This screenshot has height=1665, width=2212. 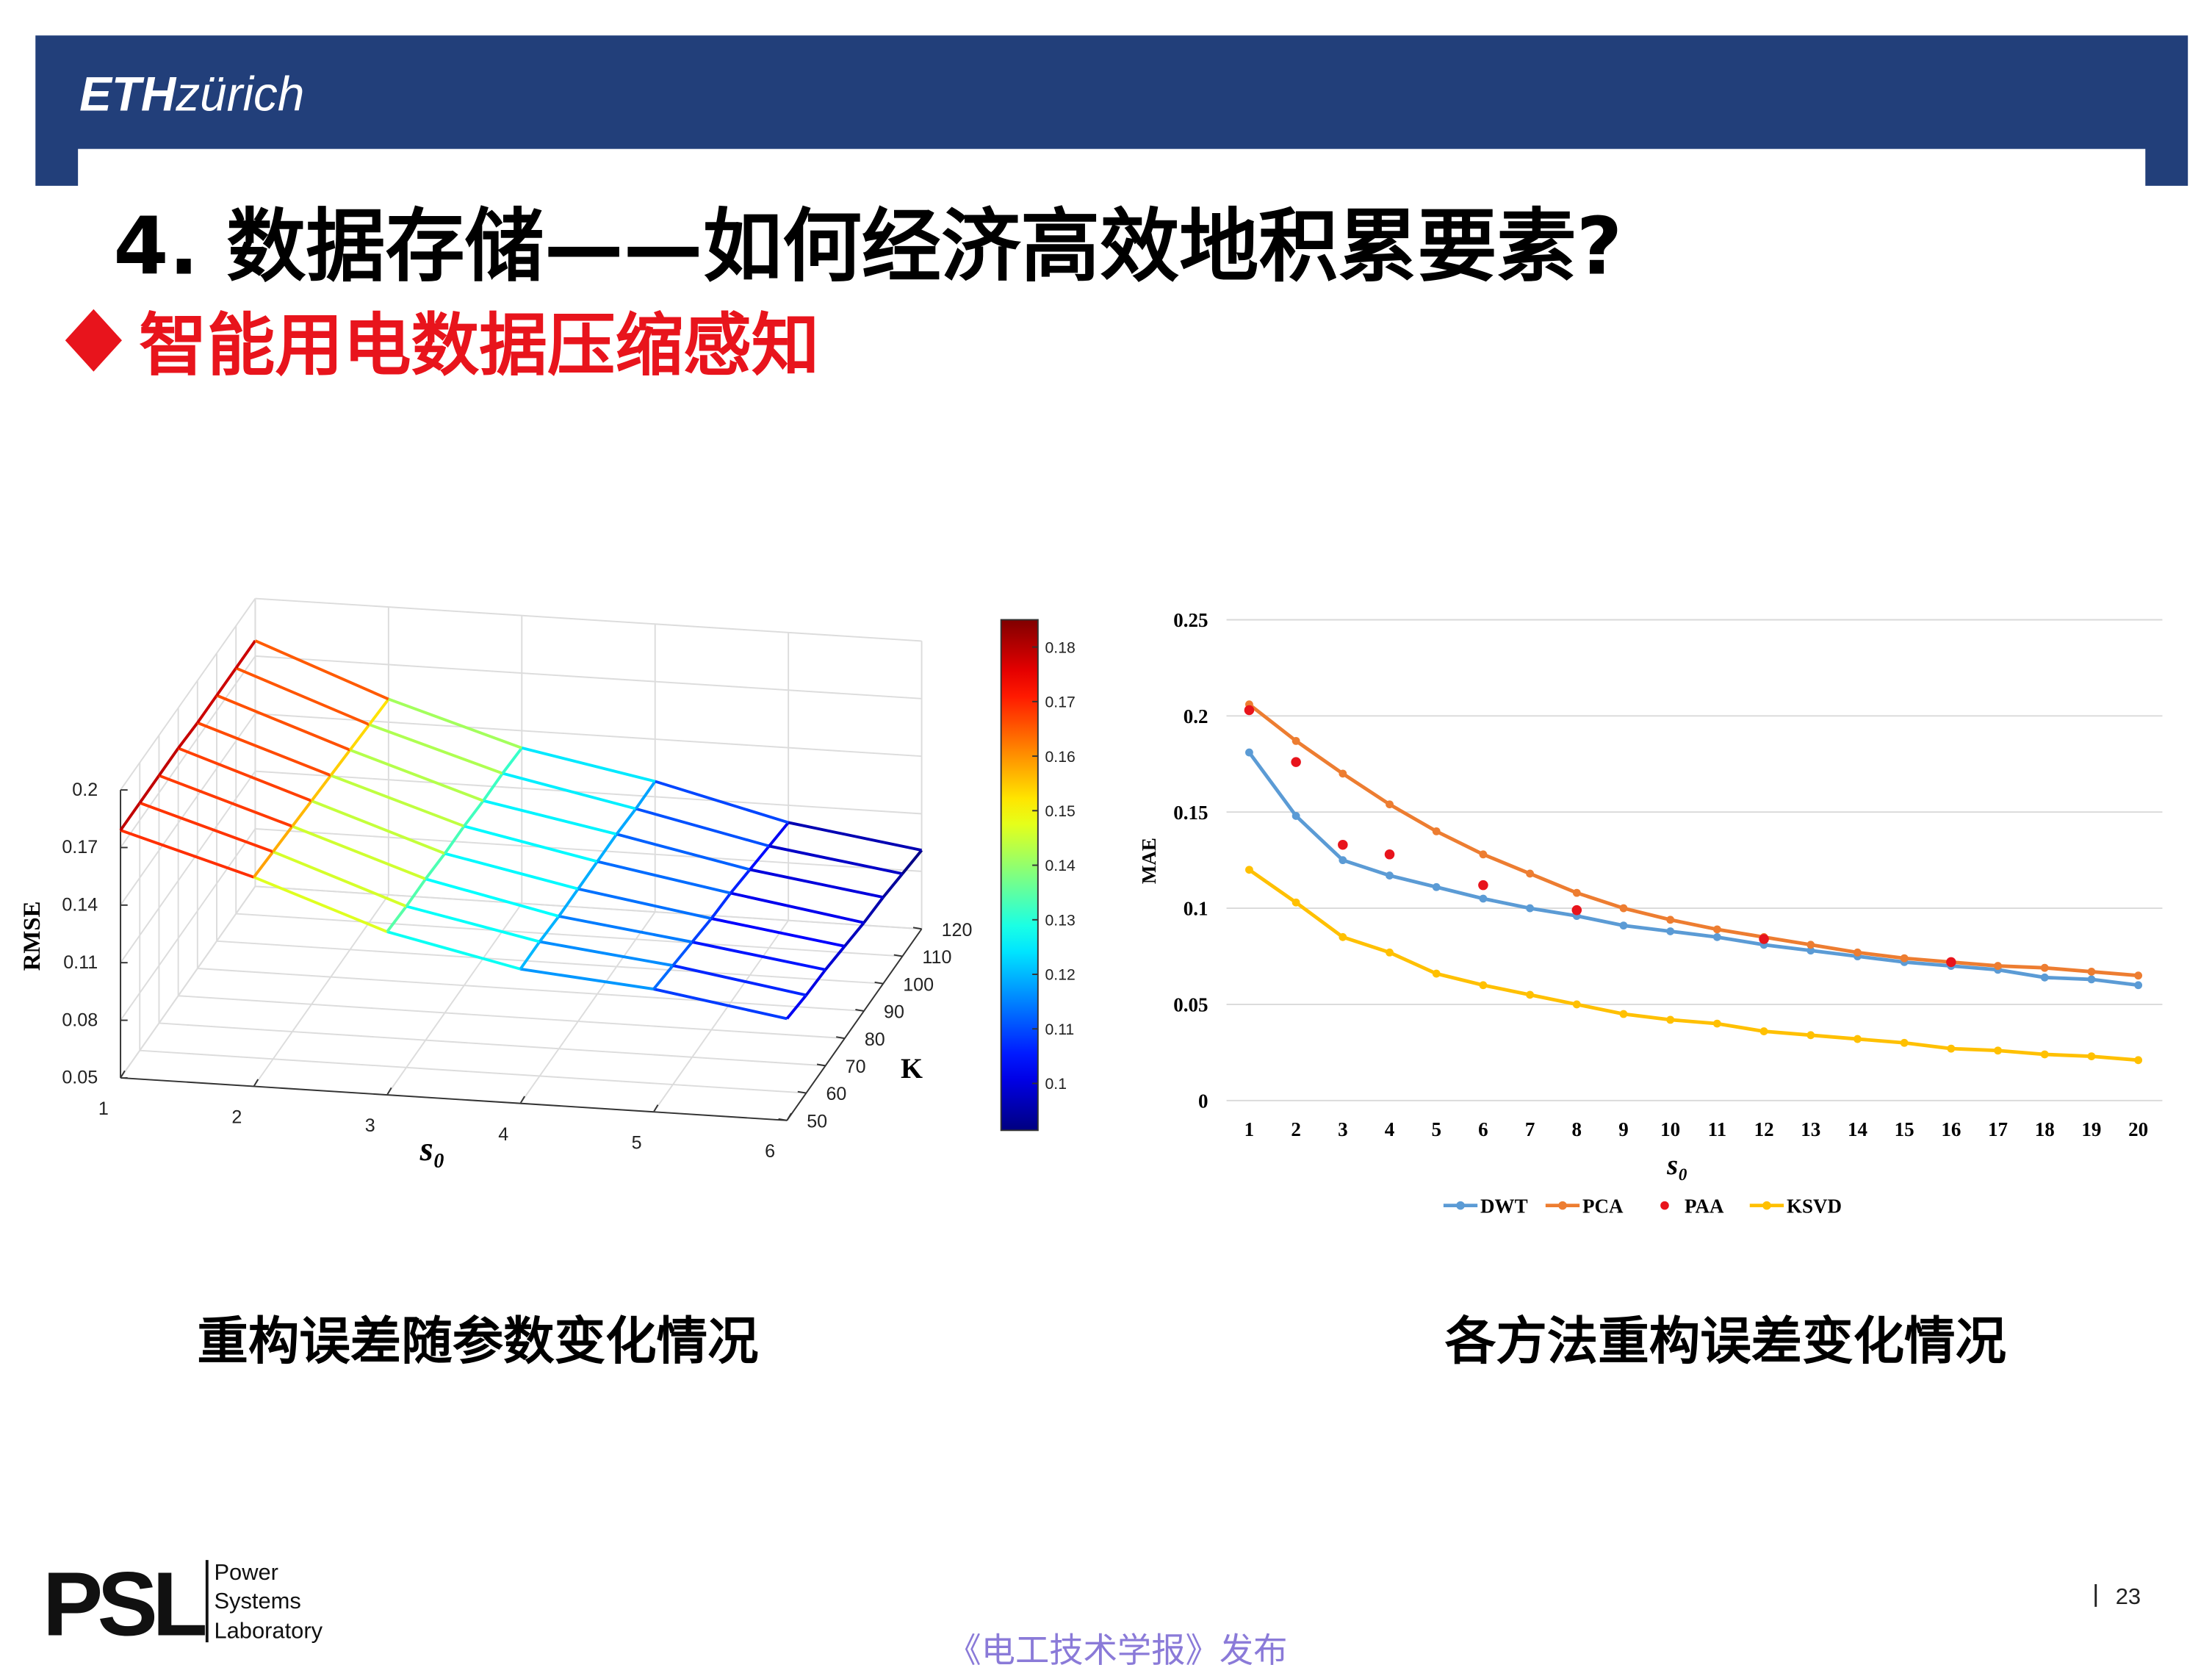 I want to click on y-tick-label: 0.15, so click(x=1190, y=813).